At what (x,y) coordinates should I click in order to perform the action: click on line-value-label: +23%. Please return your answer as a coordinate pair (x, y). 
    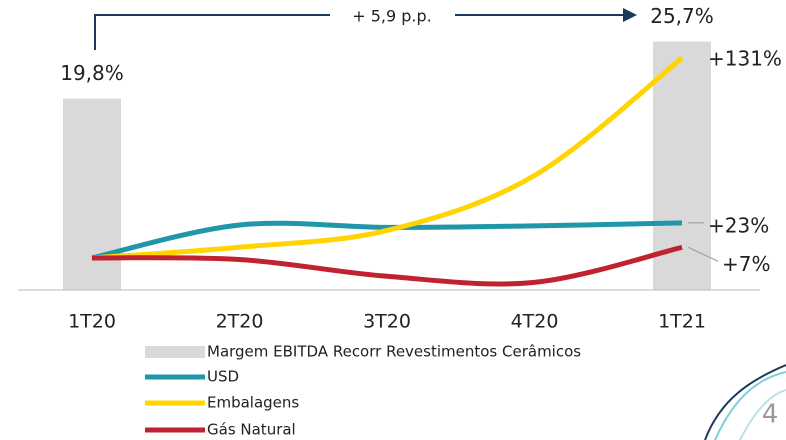
    Looking at the image, I should click on (738, 225).